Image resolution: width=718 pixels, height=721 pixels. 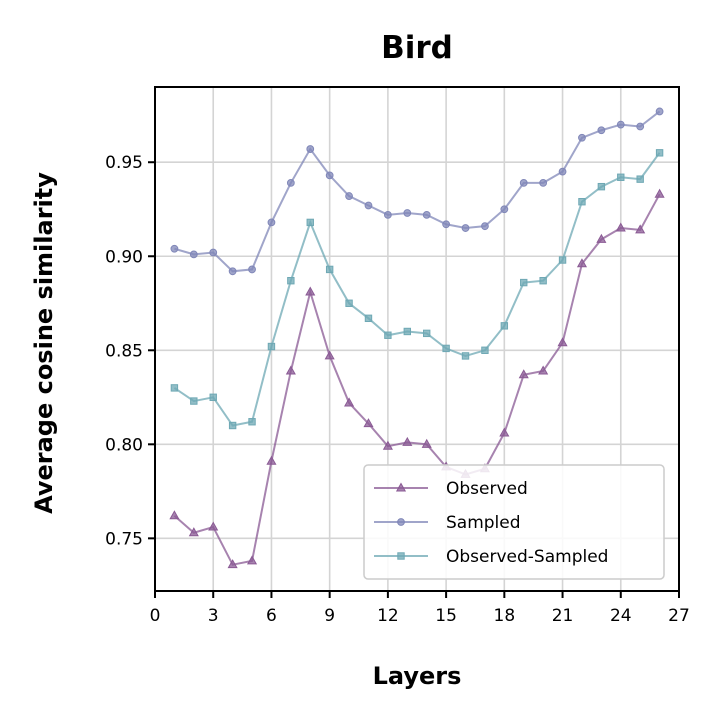 I want to click on x-tick-label: 15, so click(x=446, y=616).